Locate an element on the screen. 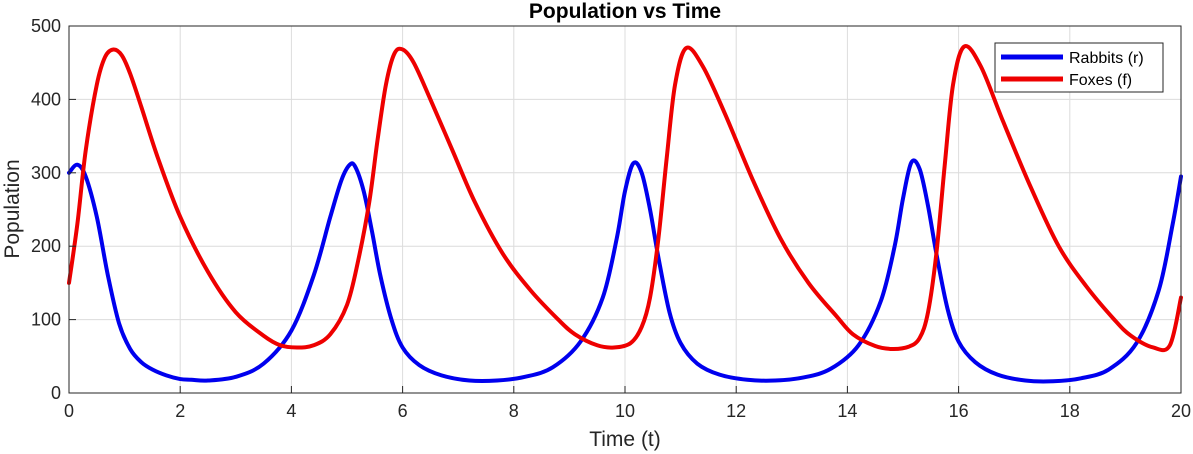 The width and height of the screenshot is (1193, 454). legend-box is located at coordinates (1079, 67).